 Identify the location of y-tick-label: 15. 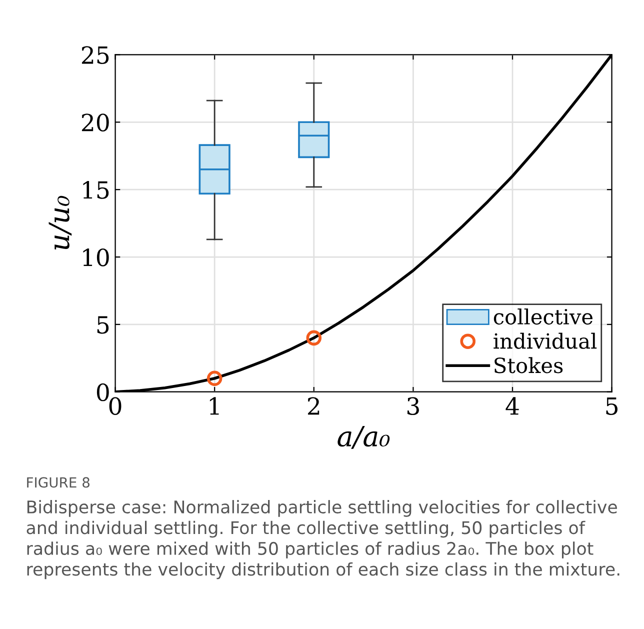
(96, 190).